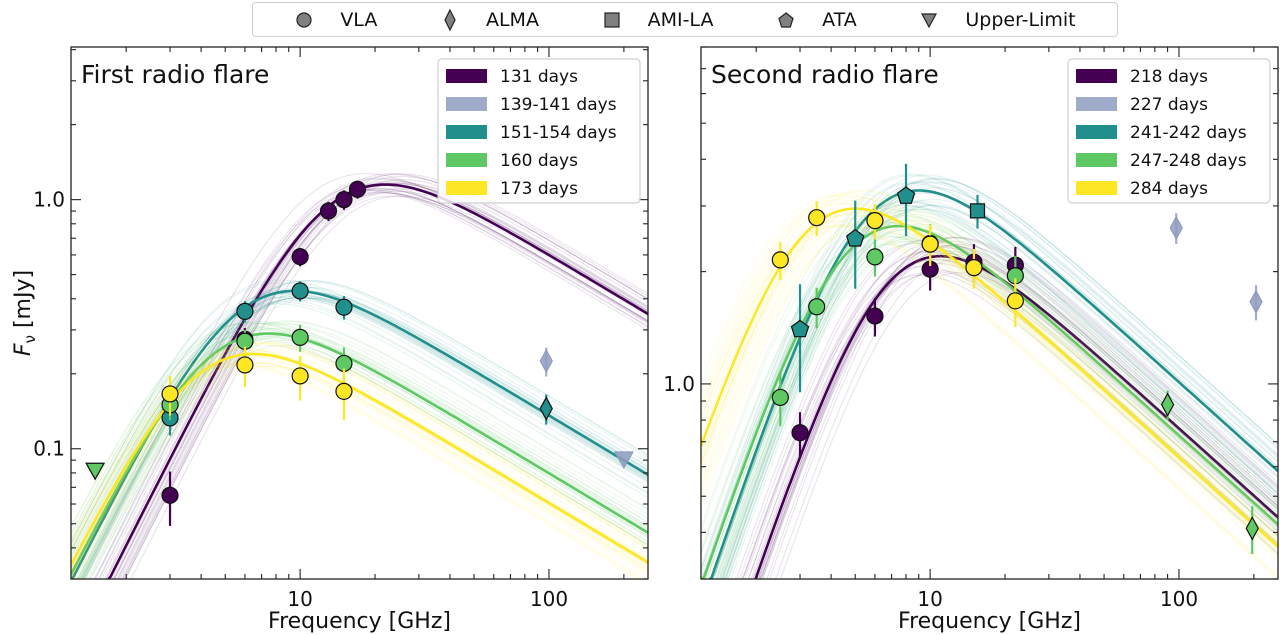  What do you see at coordinates (1169, 77) in the screenshot?
I see `legend-label: 218 days` at bounding box center [1169, 77].